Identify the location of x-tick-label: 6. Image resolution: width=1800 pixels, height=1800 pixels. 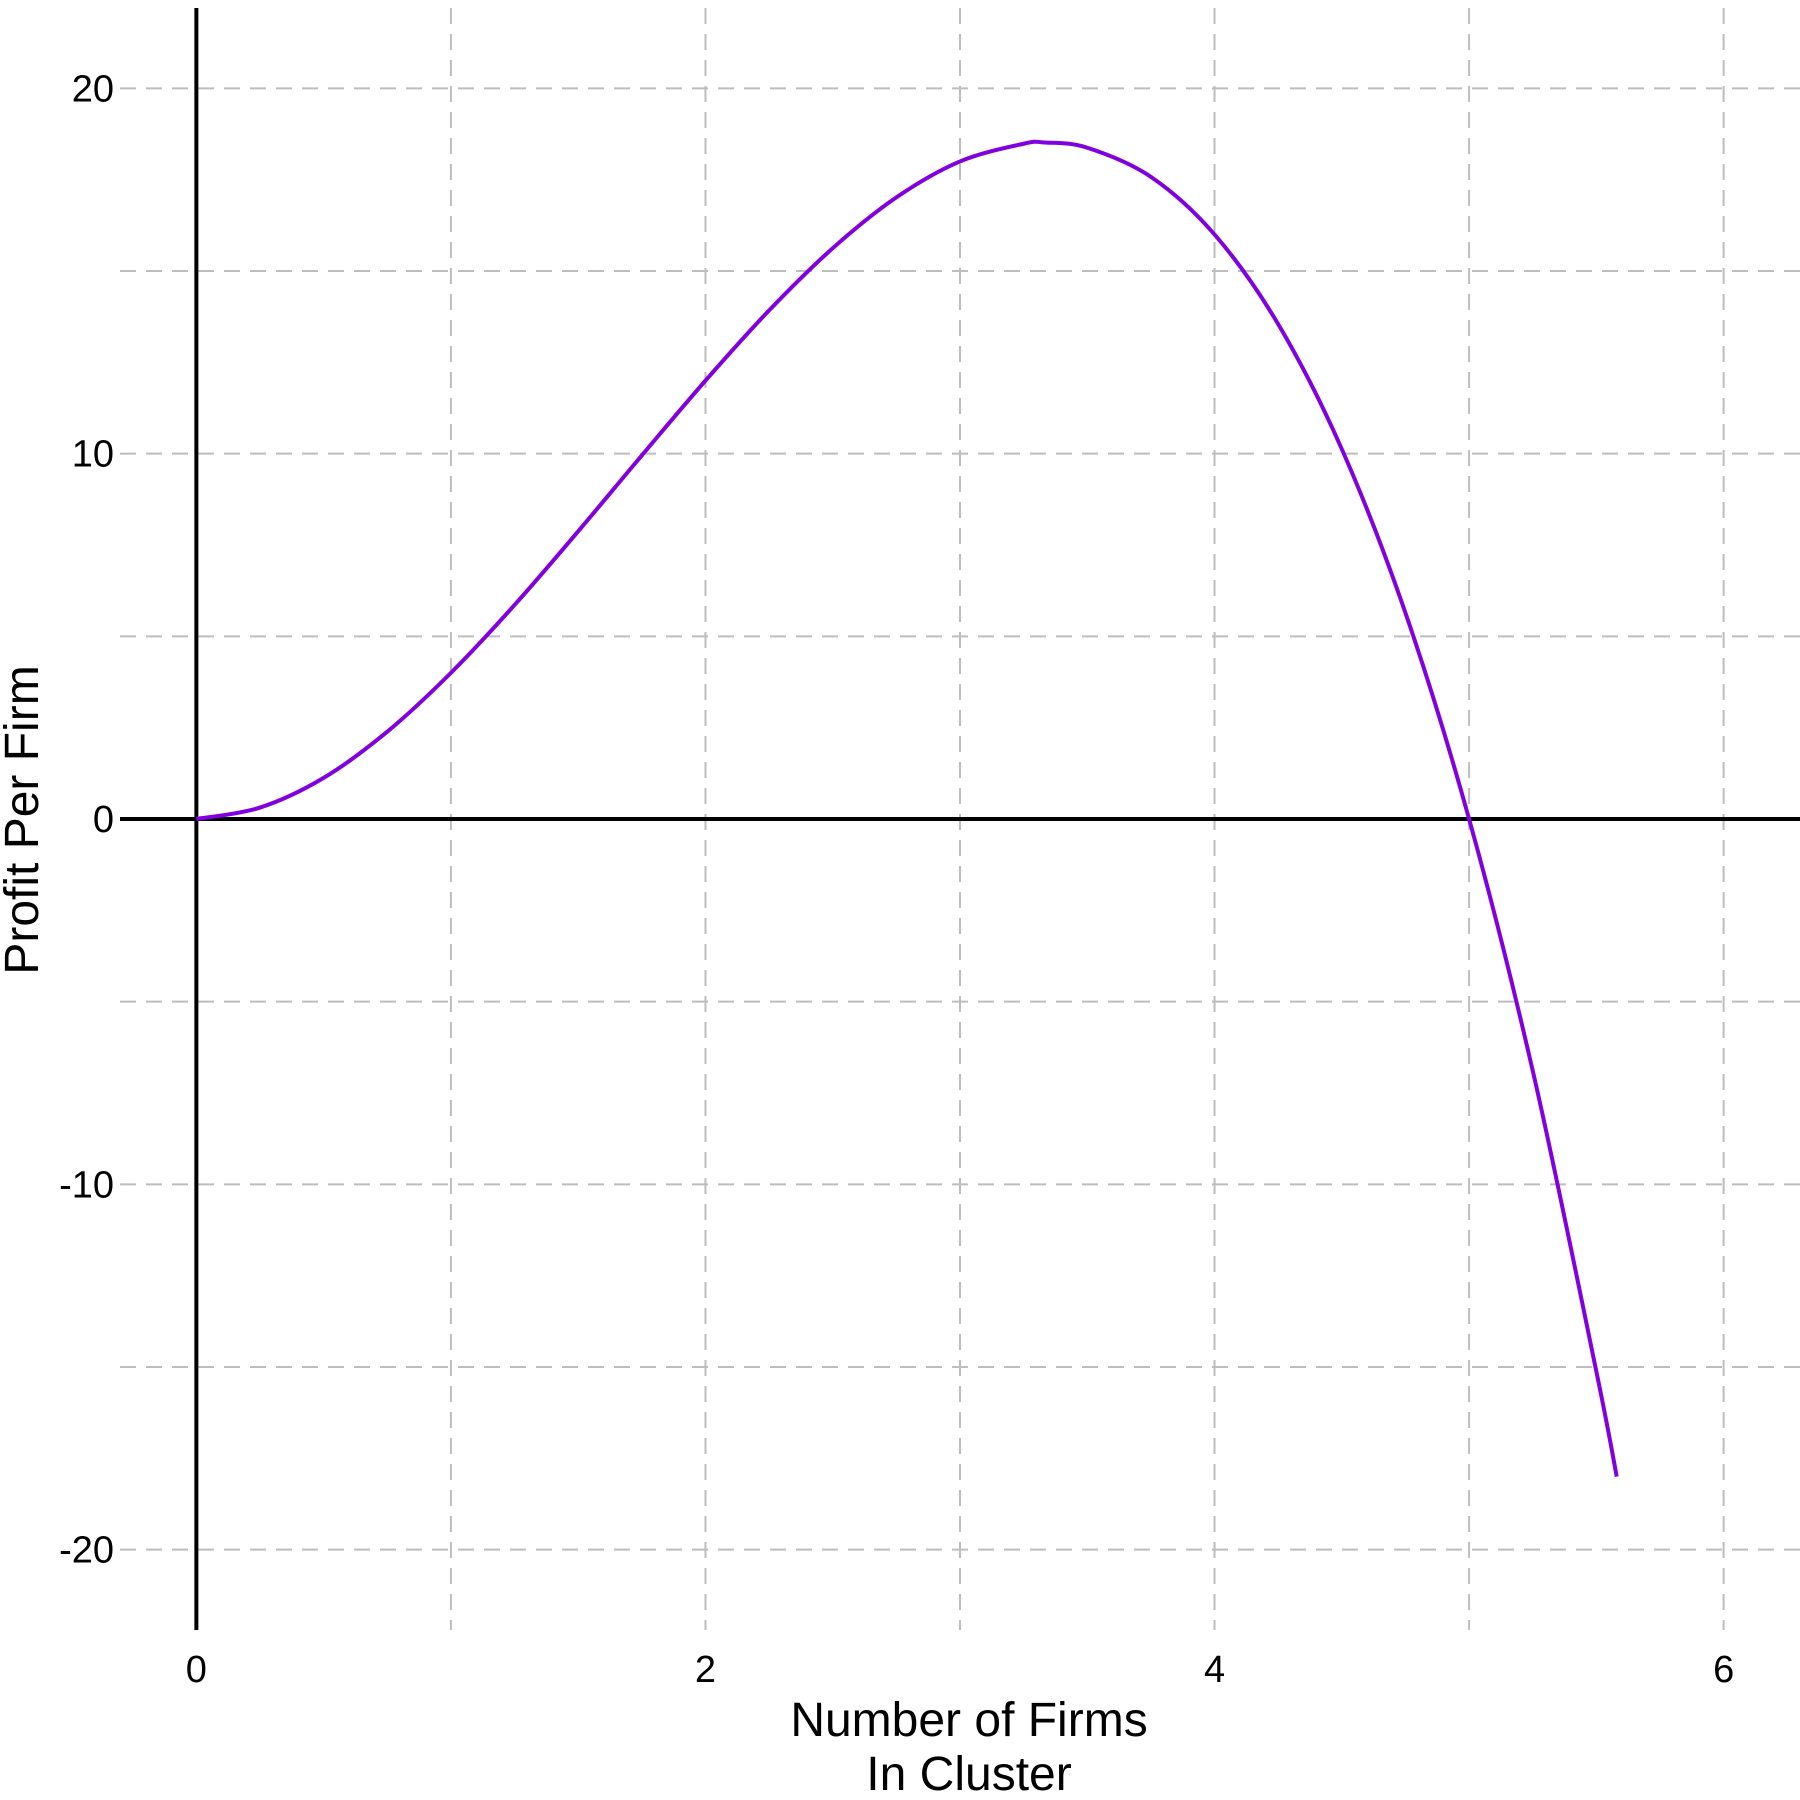
(1723, 1670).